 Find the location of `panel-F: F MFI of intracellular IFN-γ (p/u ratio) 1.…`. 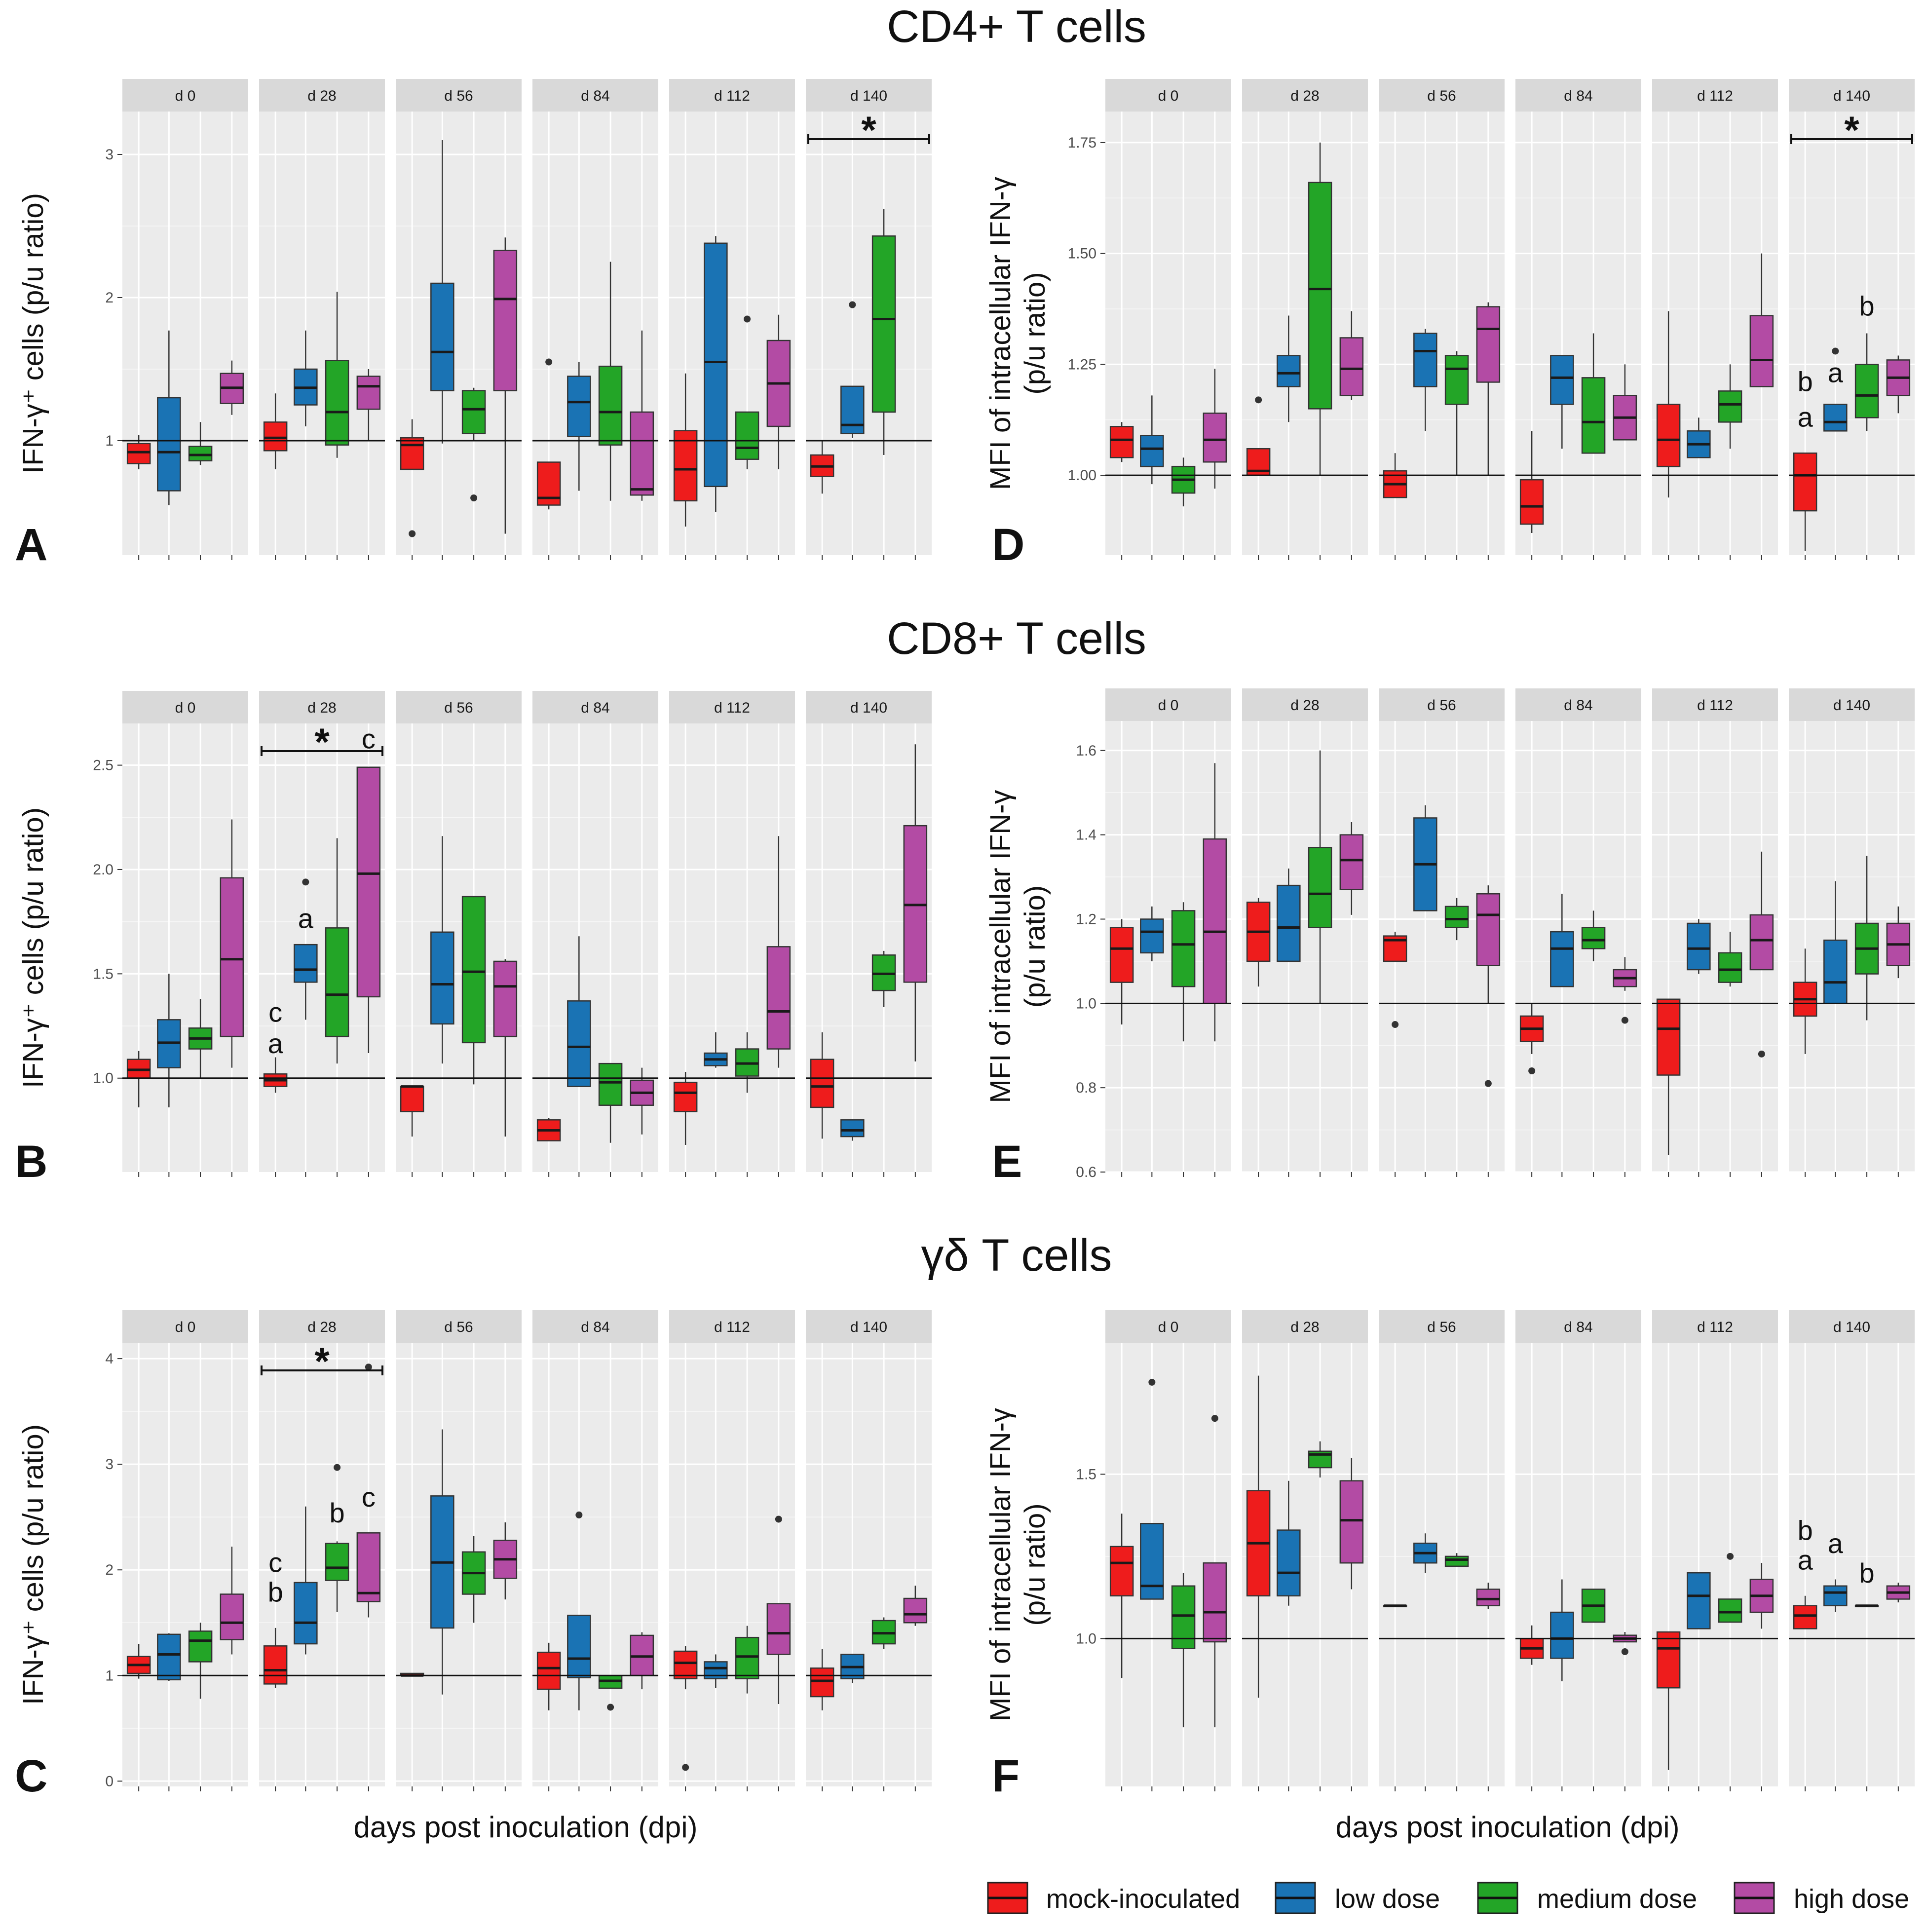

panel-F: F MFI of intracellular IFN-γ (p/u ratio) 1.… is located at coordinates (1449, 1555).